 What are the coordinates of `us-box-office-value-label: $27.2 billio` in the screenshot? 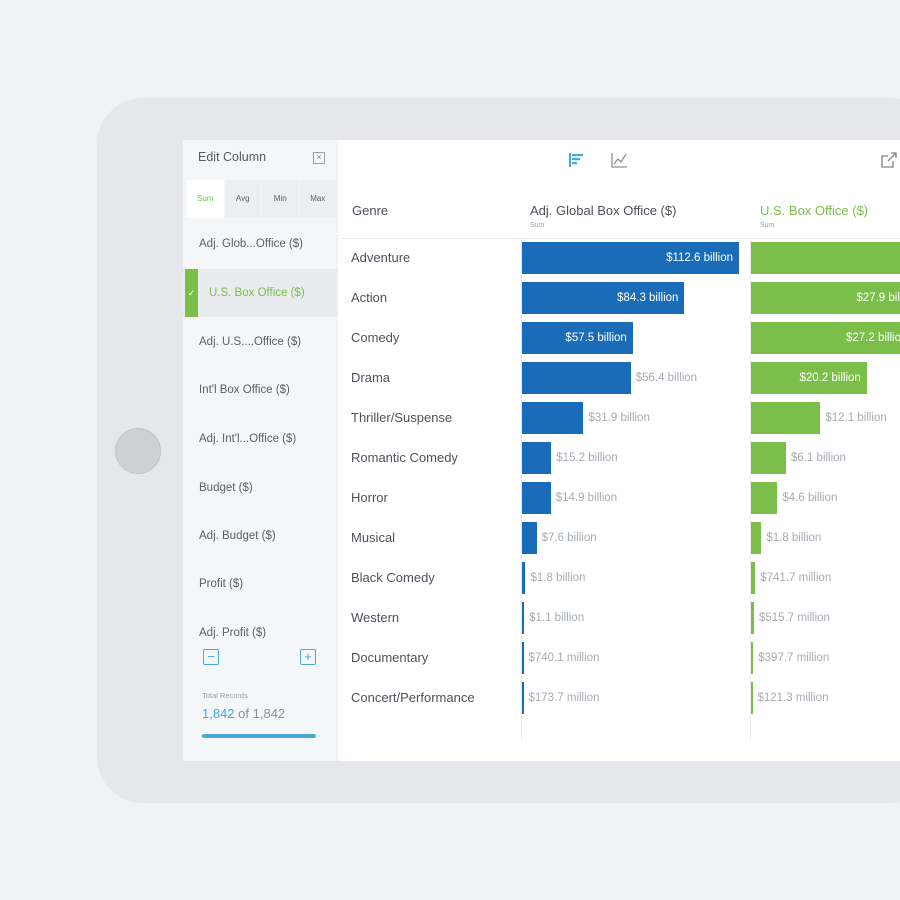 It's located at (873, 338).